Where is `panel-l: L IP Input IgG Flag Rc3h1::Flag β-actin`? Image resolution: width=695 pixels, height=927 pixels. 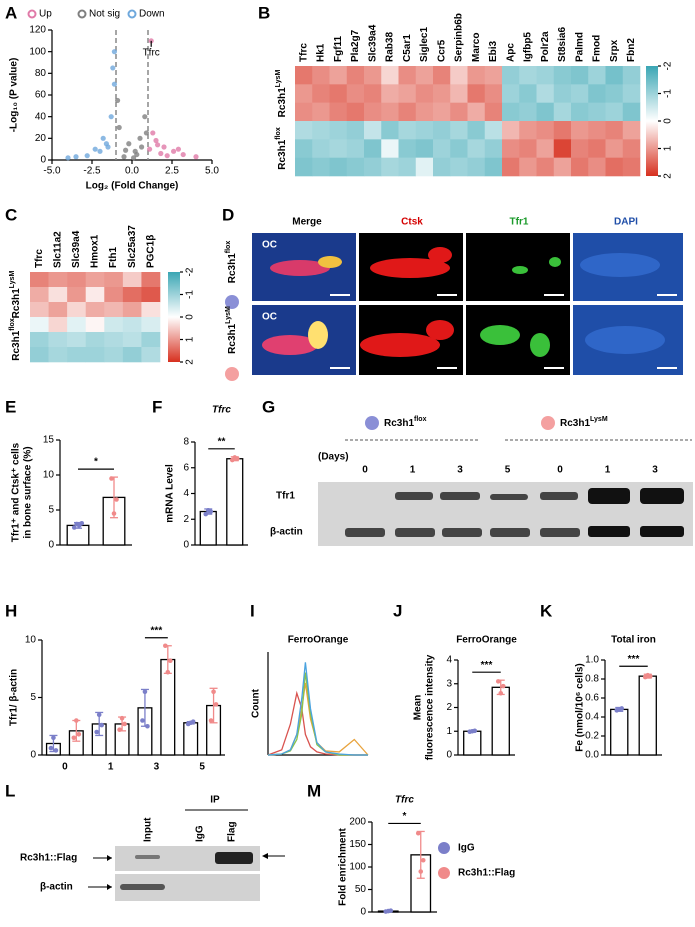 panel-l: L IP Input IgG Flag Rc3h1::Flag β-actin is located at coordinates (145, 841).